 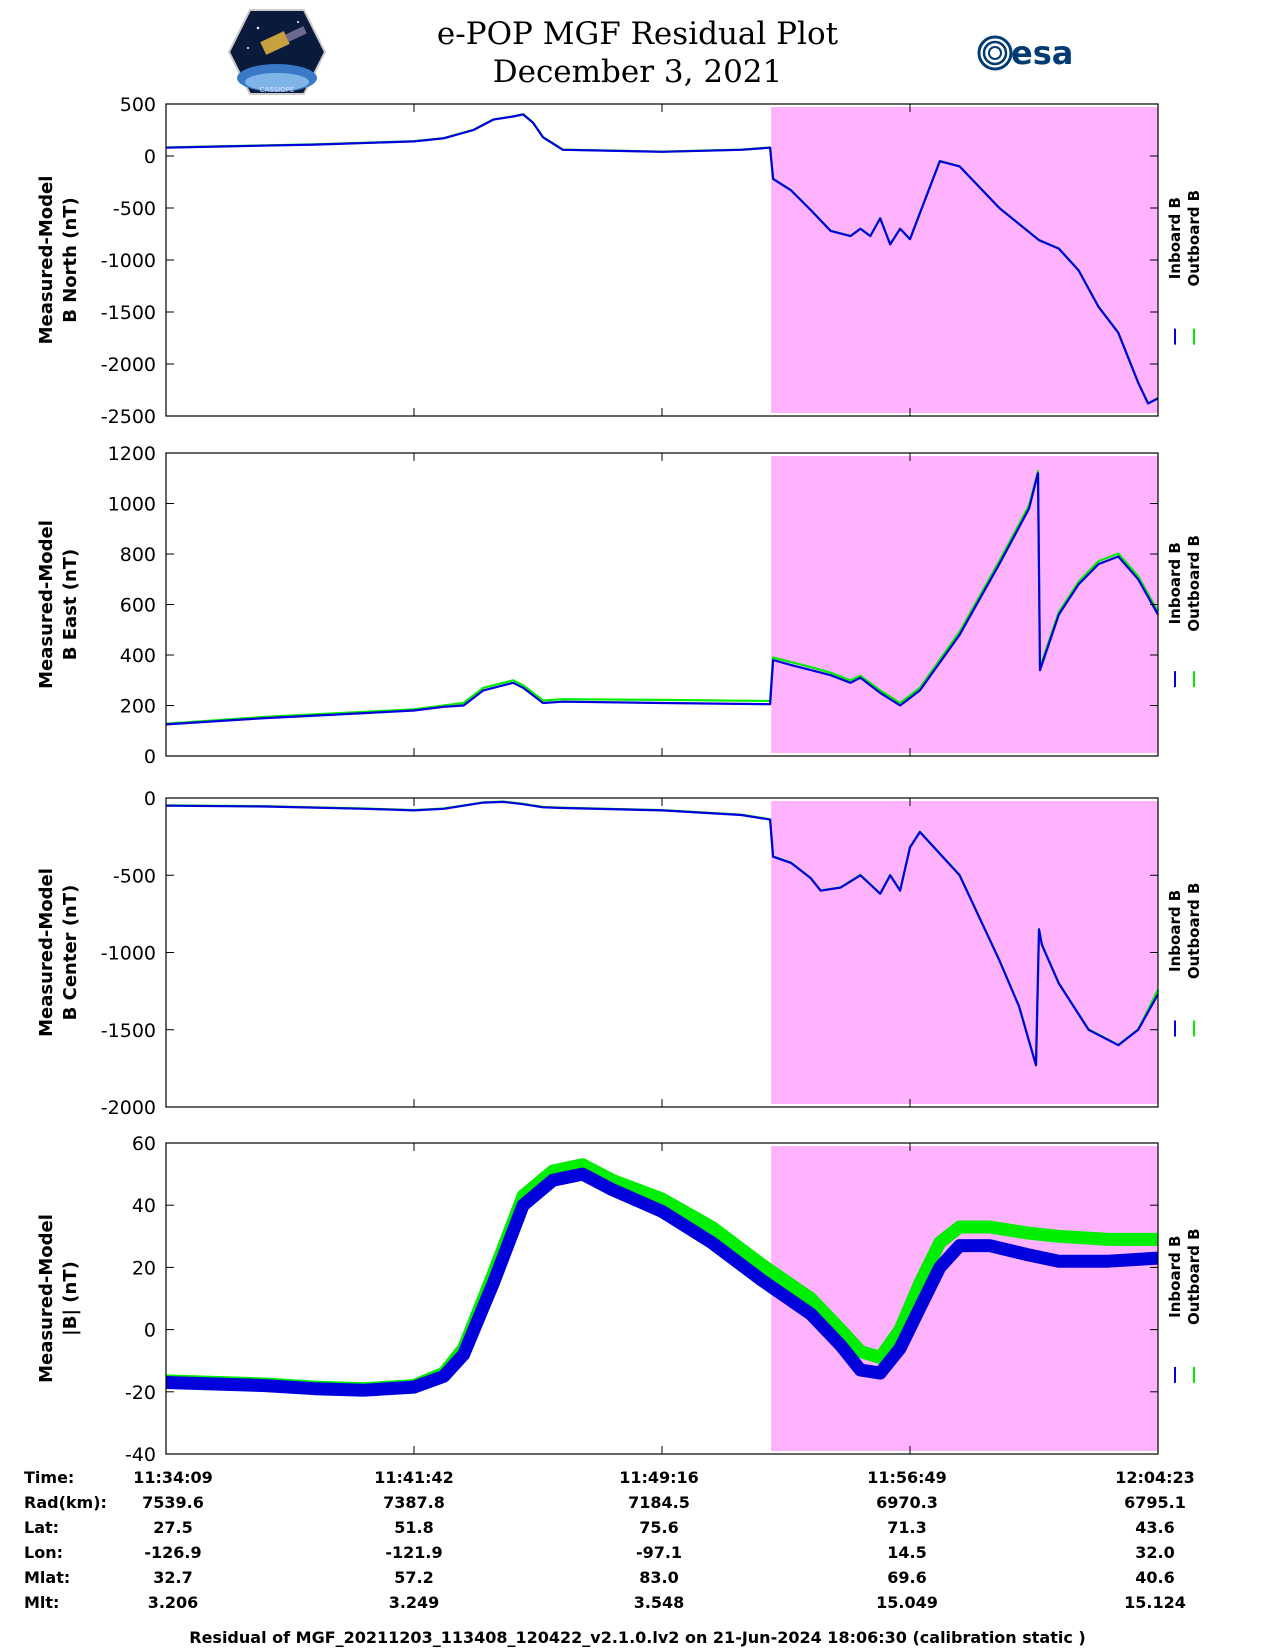 I want to click on info-cell: 6795.1, so click(x=1155, y=1502).